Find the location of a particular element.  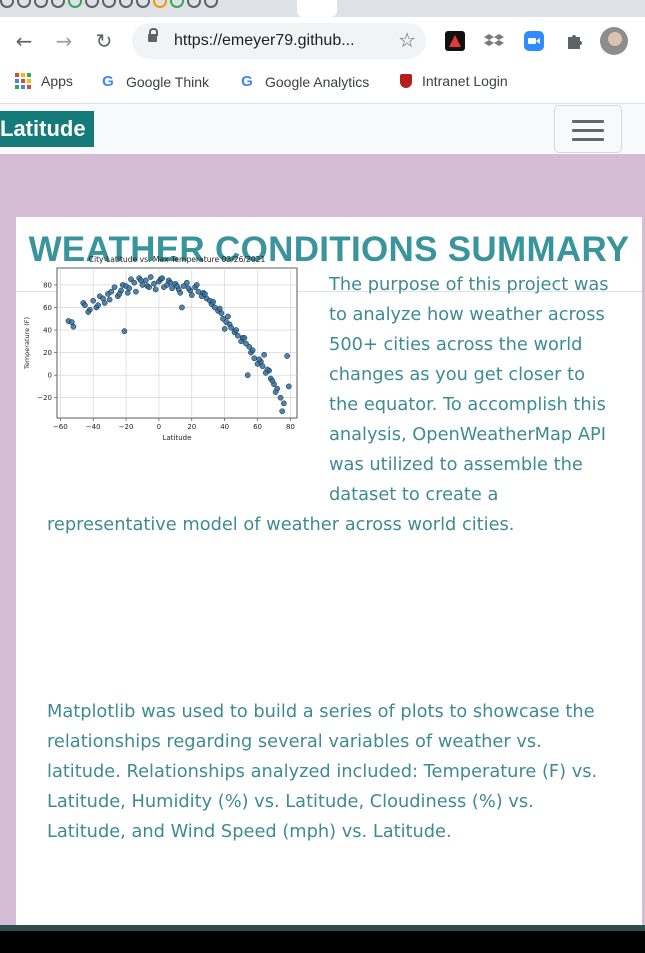

page-title: WEATHER CONDITIONS SUMMARY is located at coordinates (329, 249).